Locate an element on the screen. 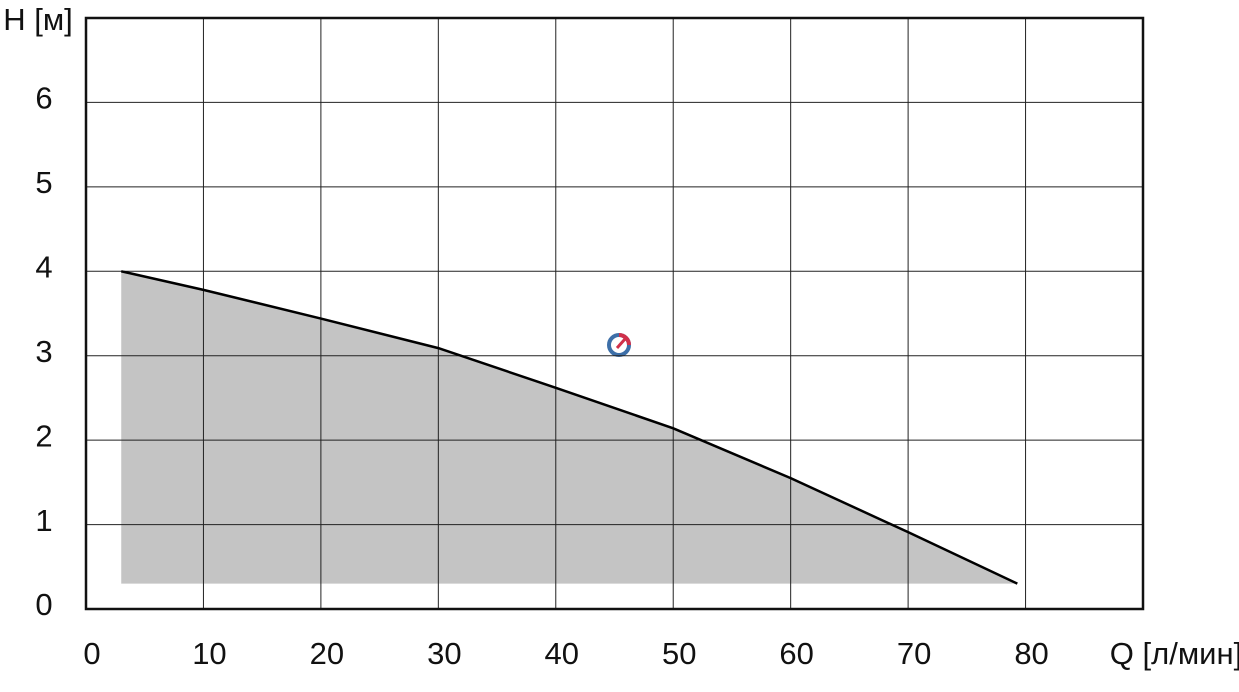 This screenshot has height=692, width=1239. x-tick-label: 20 is located at coordinates (327, 653).